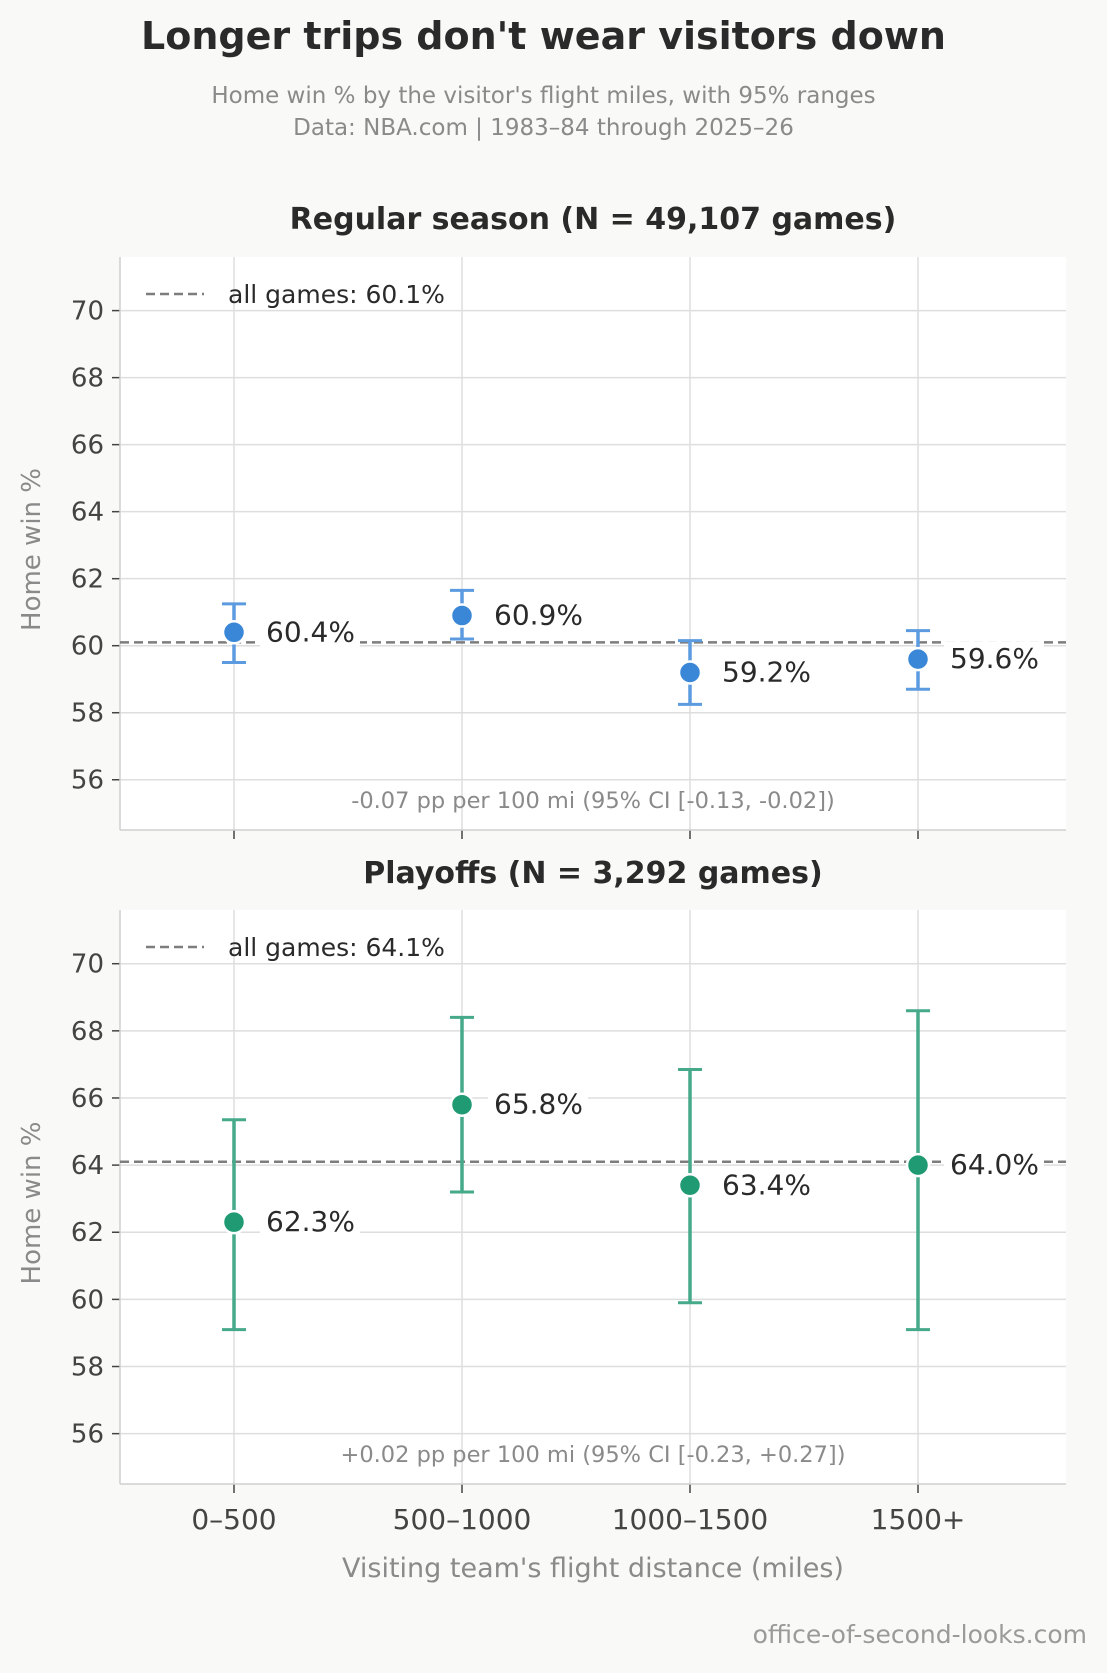 The image size is (1107, 1673). What do you see at coordinates (919, 1634) in the screenshot?
I see `footer-credit: office-of-second-looks.com` at bounding box center [919, 1634].